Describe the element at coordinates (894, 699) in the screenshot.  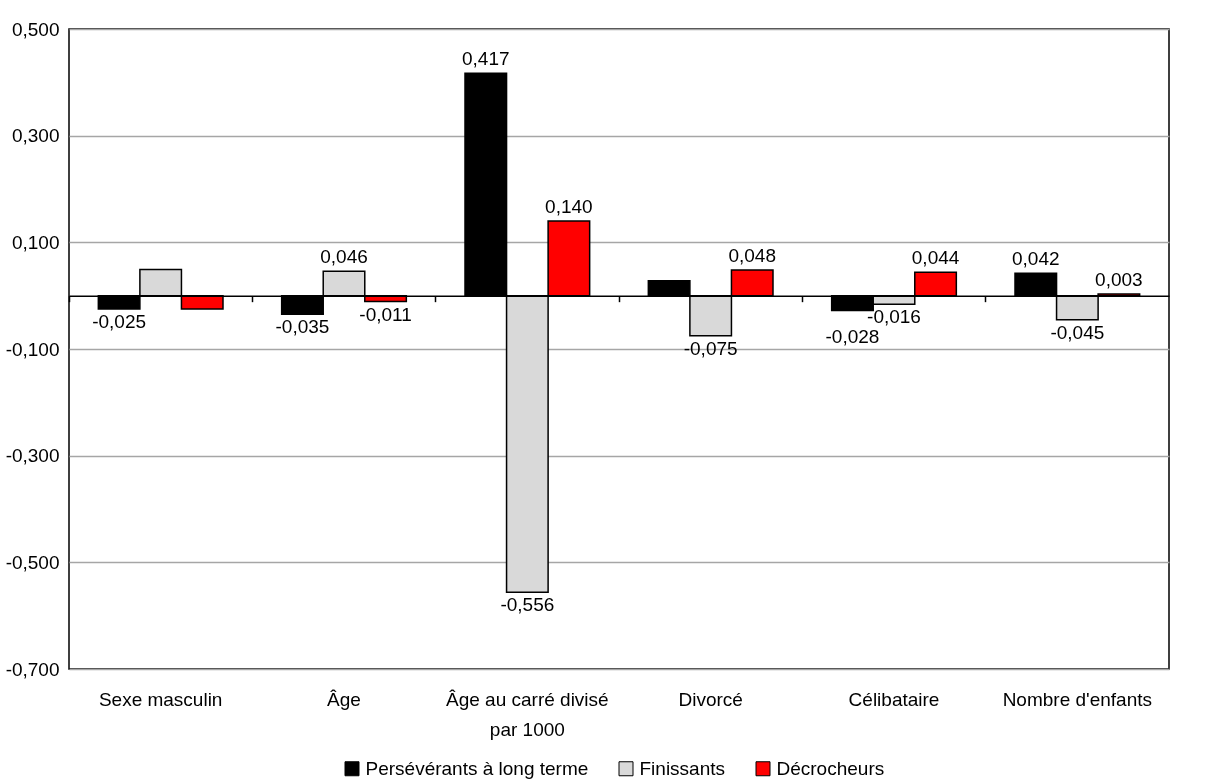
I see `x-tick-label: Célibataire` at that location.